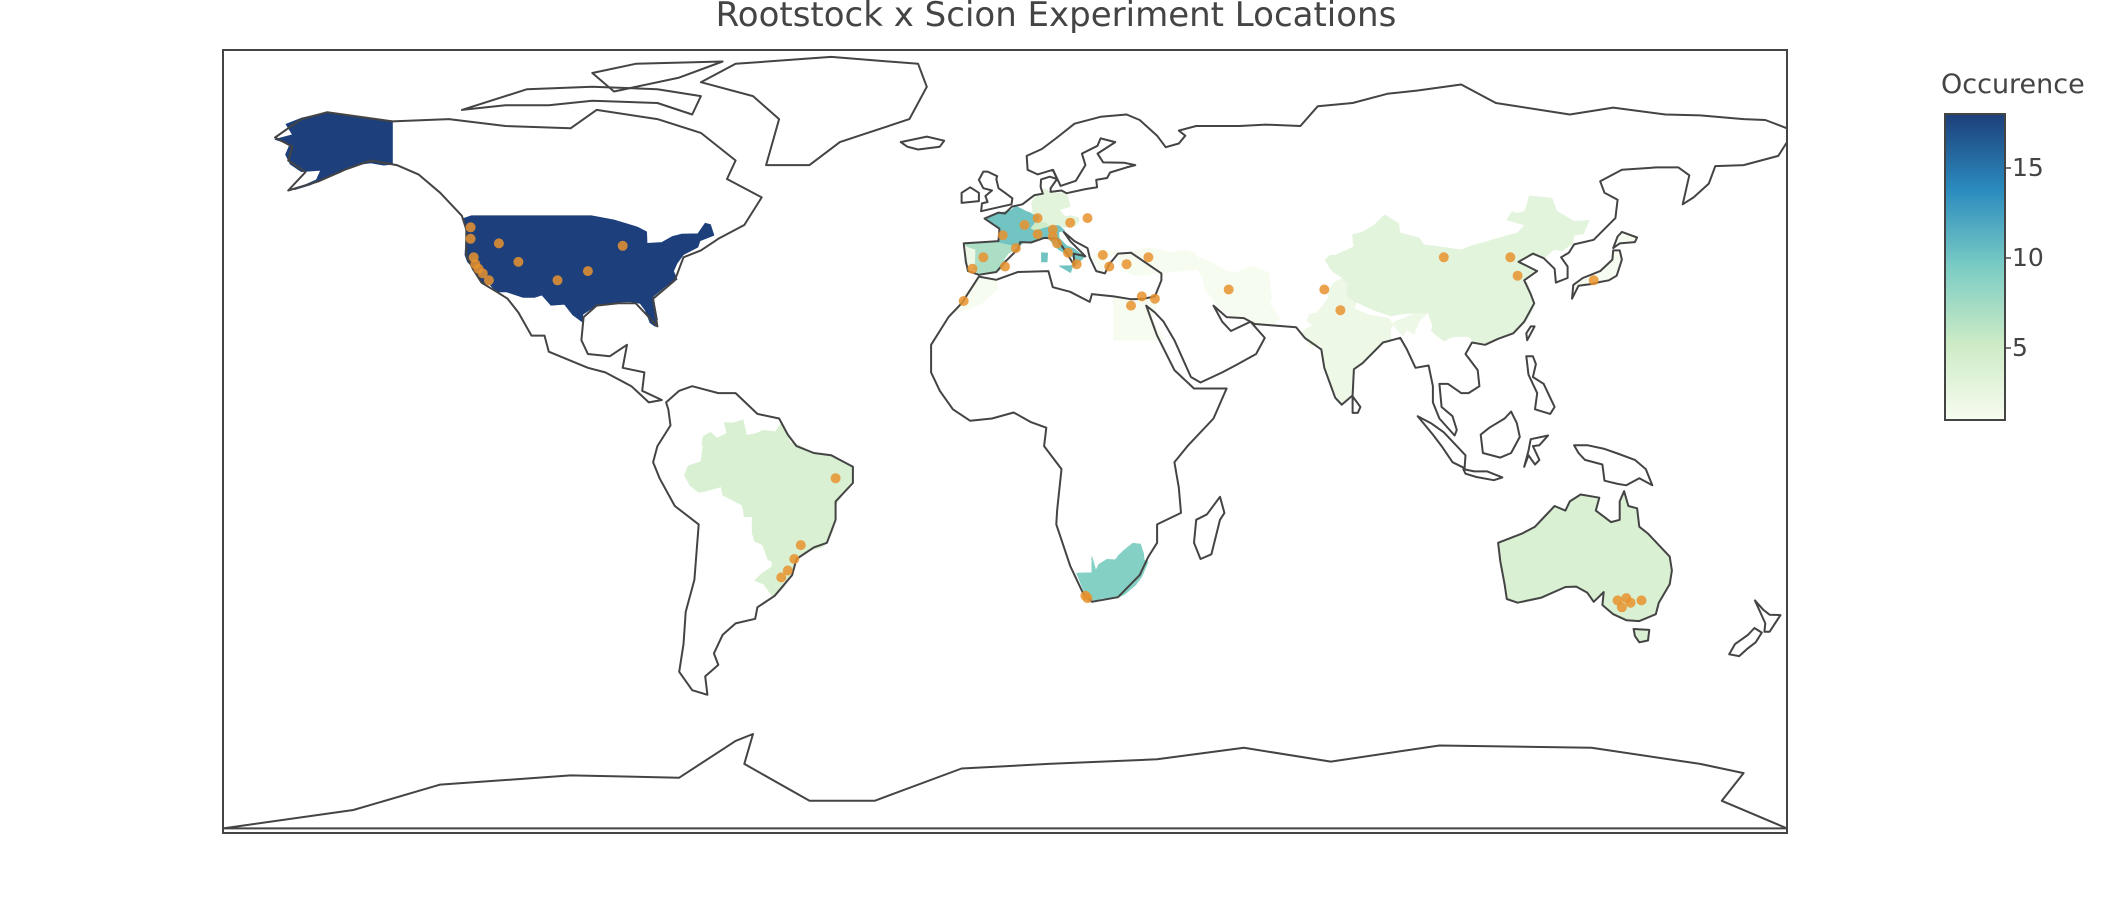  I want to click on colorbar, so click(1977, 267).